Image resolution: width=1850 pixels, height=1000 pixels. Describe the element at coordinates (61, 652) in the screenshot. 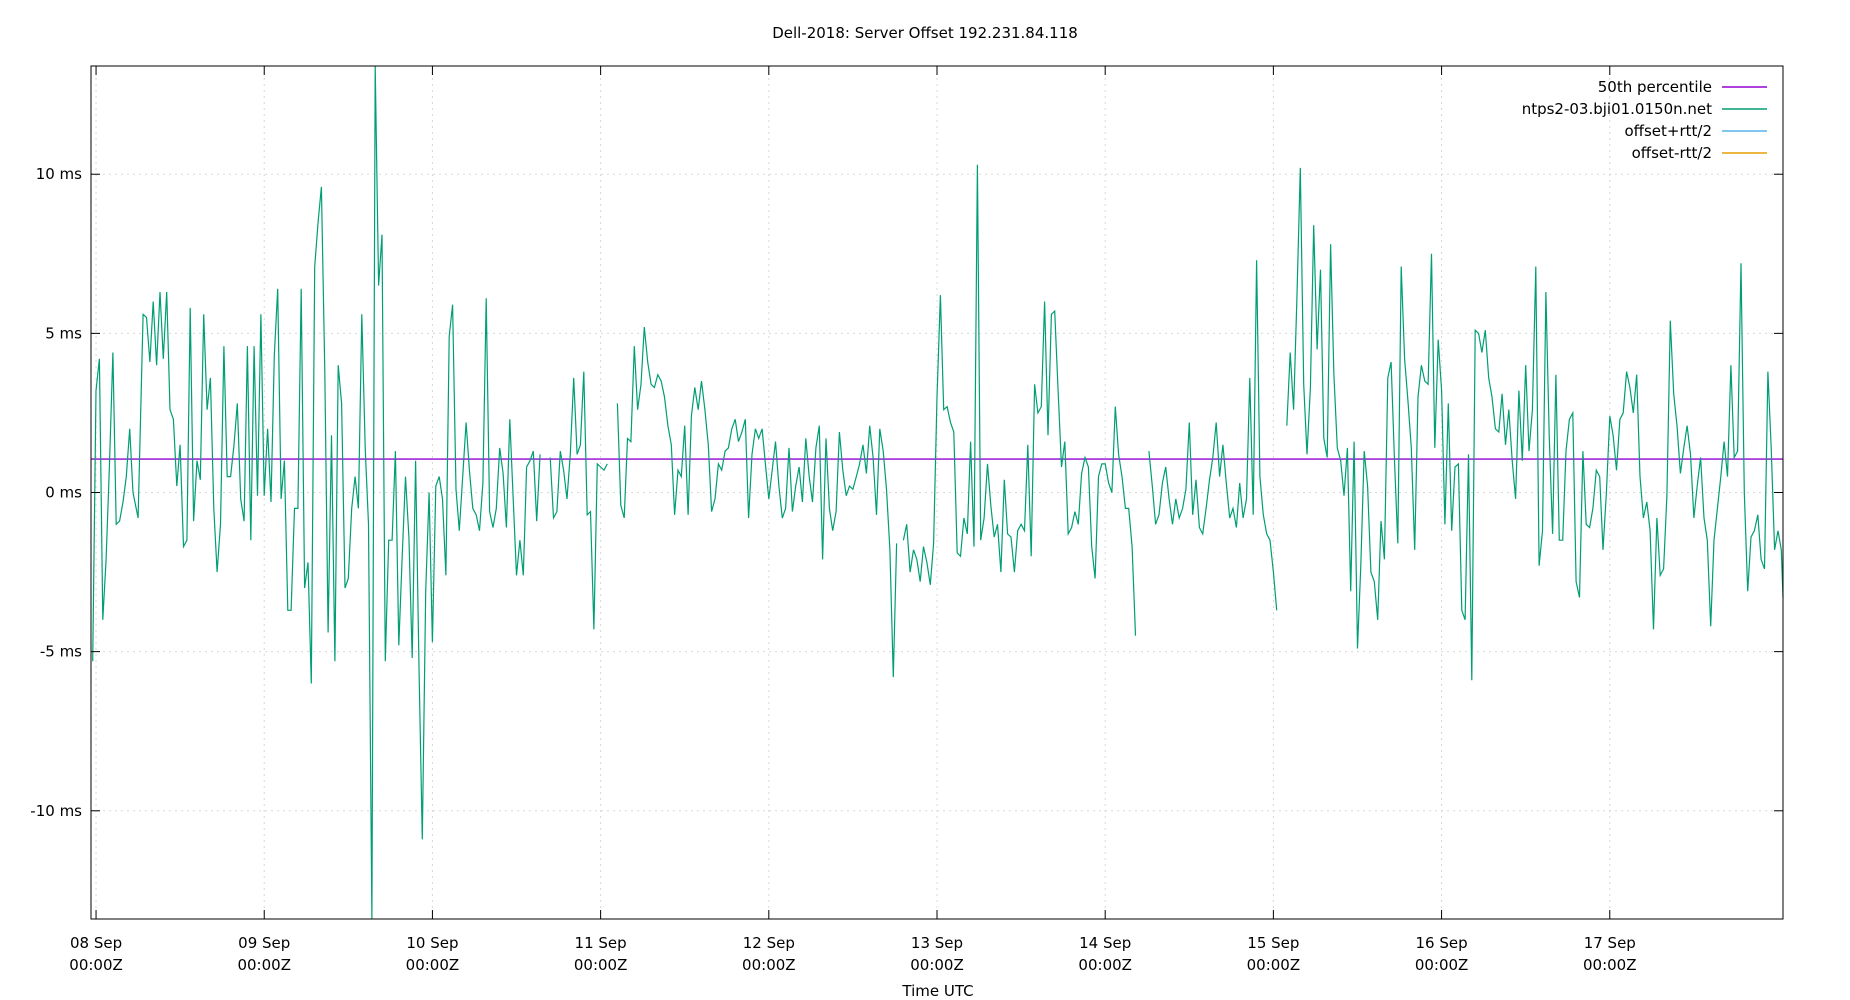

I see `y-tick-label: -5 ms` at that location.